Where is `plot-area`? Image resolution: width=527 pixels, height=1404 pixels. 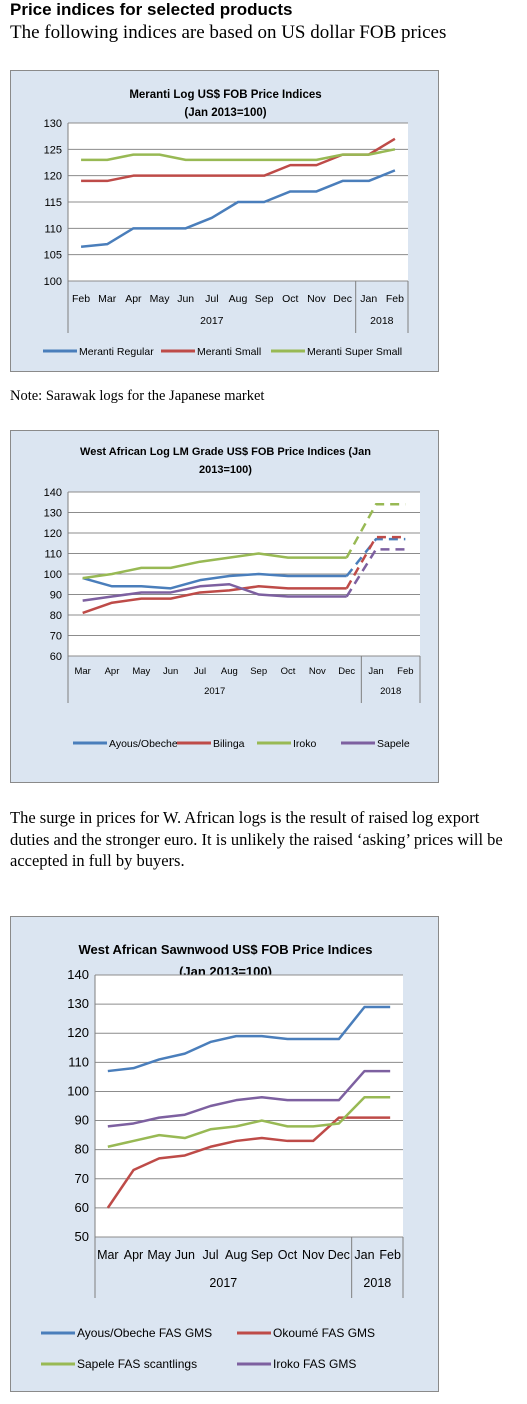 plot-area is located at coordinates (249, 1106).